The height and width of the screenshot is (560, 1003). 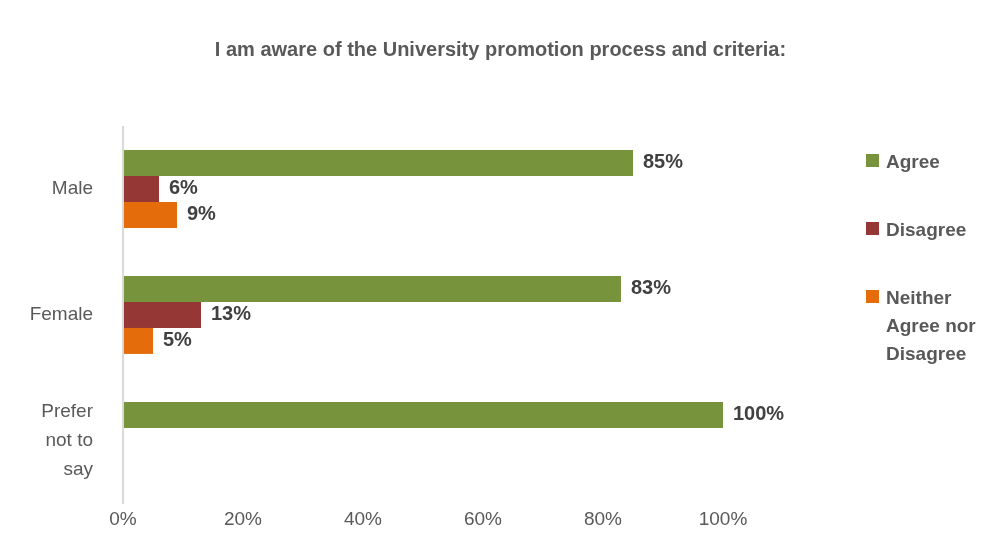 What do you see at coordinates (184, 187) in the screenshot?
I see `data-label: 6%` at bounding box center [184, 187].